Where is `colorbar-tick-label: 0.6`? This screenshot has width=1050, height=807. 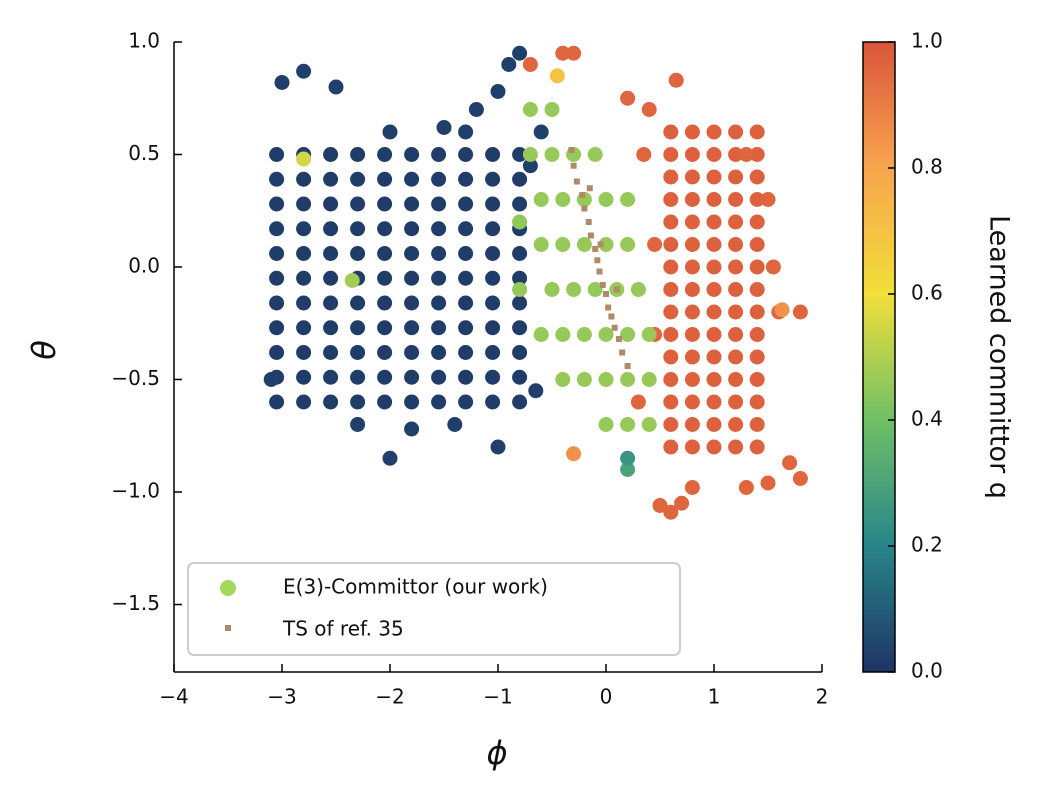 colorbar-tick-label: 0.6 is located at coordinates (927, 293).